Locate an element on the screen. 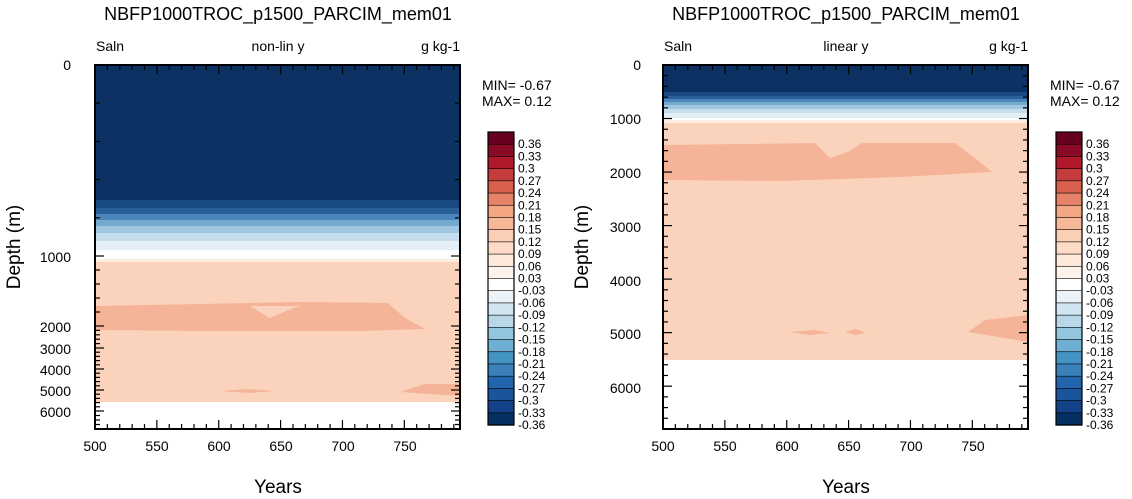 The width and height of the screenshot is (1132, 499). left-var-label: Saln is located at coordinates (110, 46).